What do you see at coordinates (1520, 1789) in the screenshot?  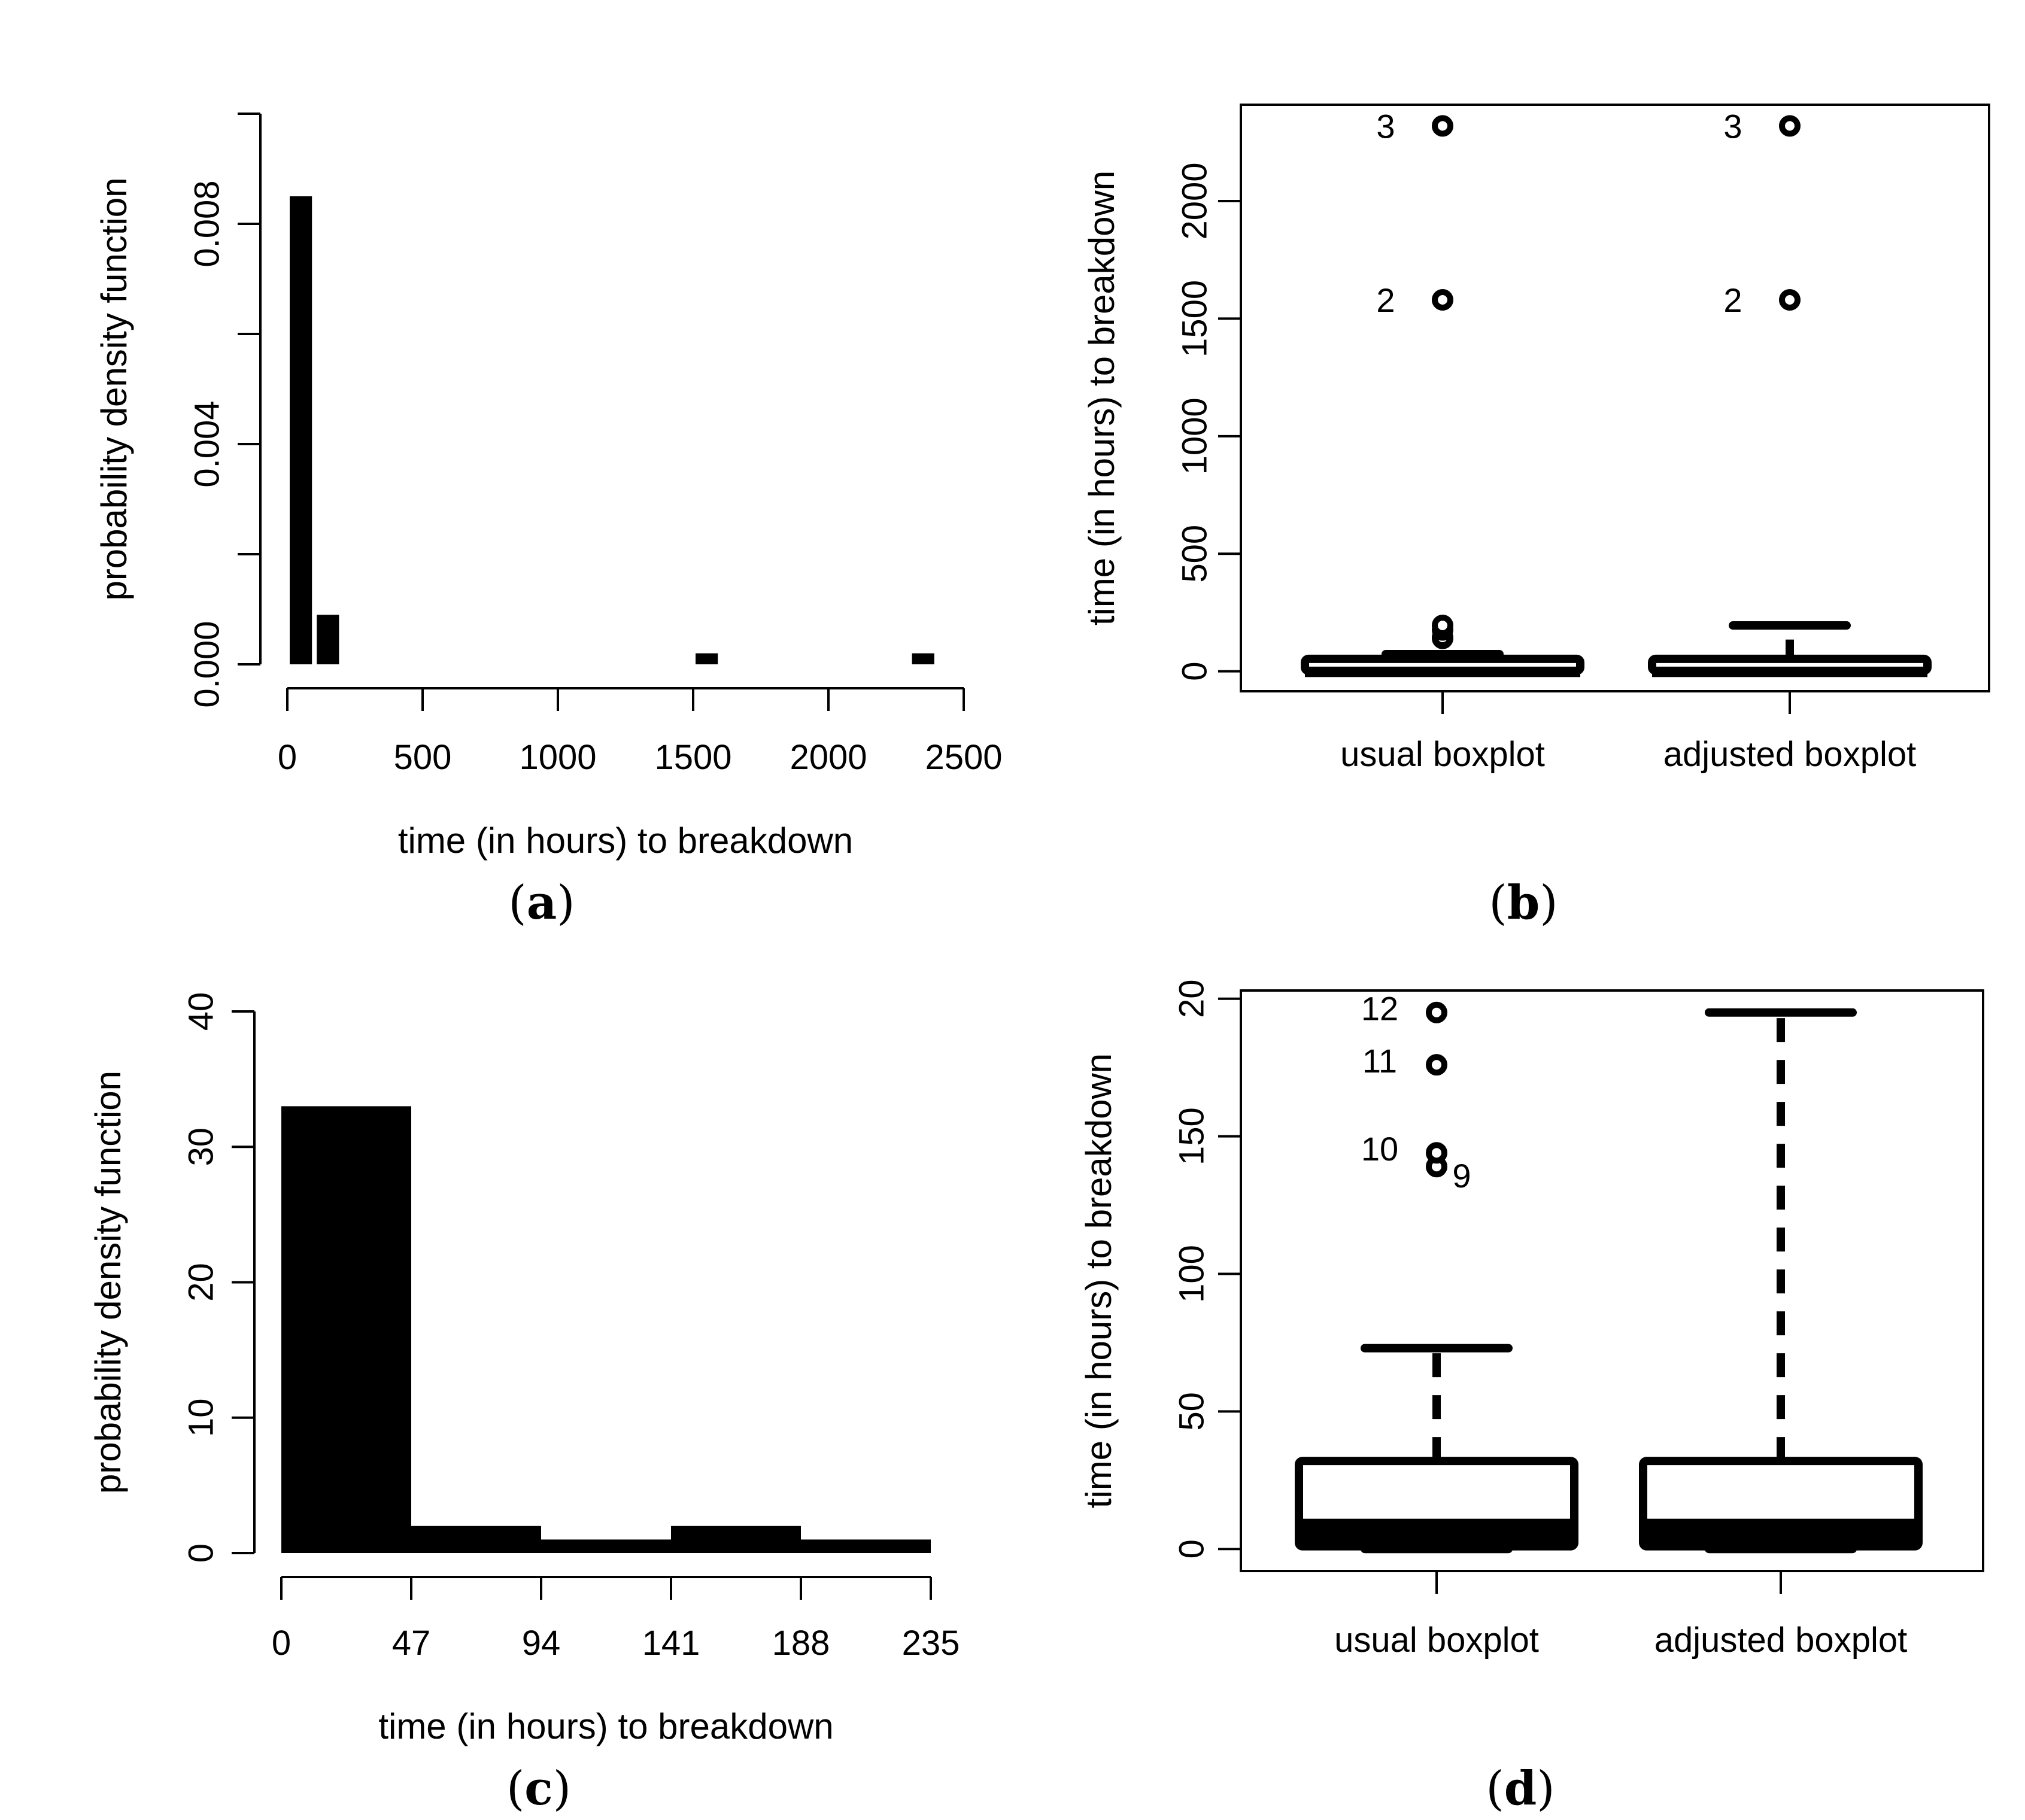 I see `caption-d: (d)` at bounding box center [1520, 1789].